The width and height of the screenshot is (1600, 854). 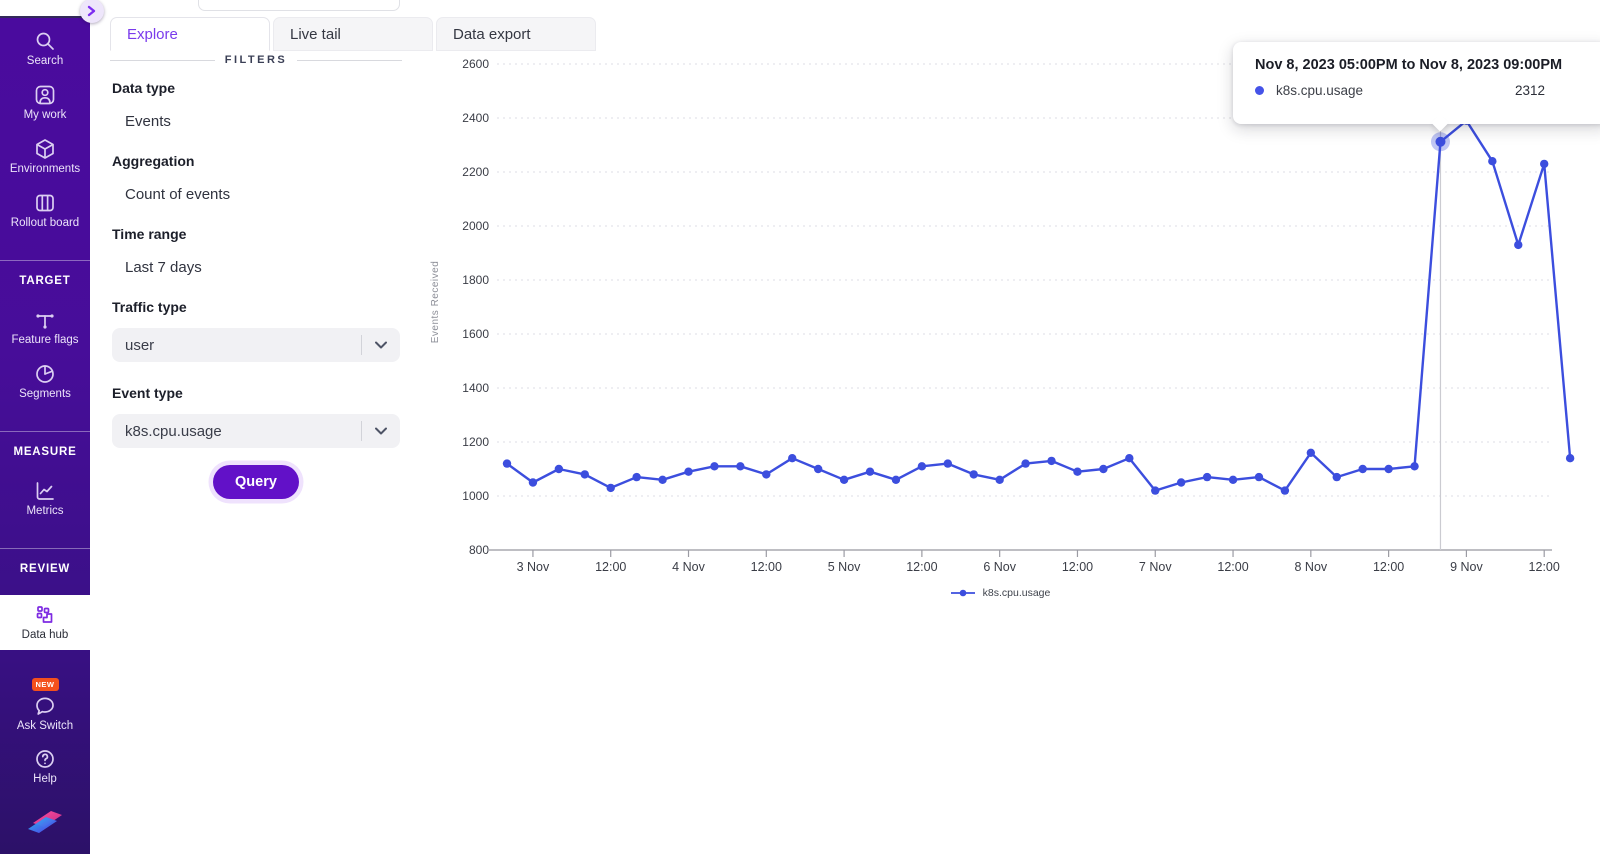 What do you see at coordinates (256, 431) in the screenshot?
I see `event-type-select: k8s.cpu.usage` at bounding box center [256, 431].